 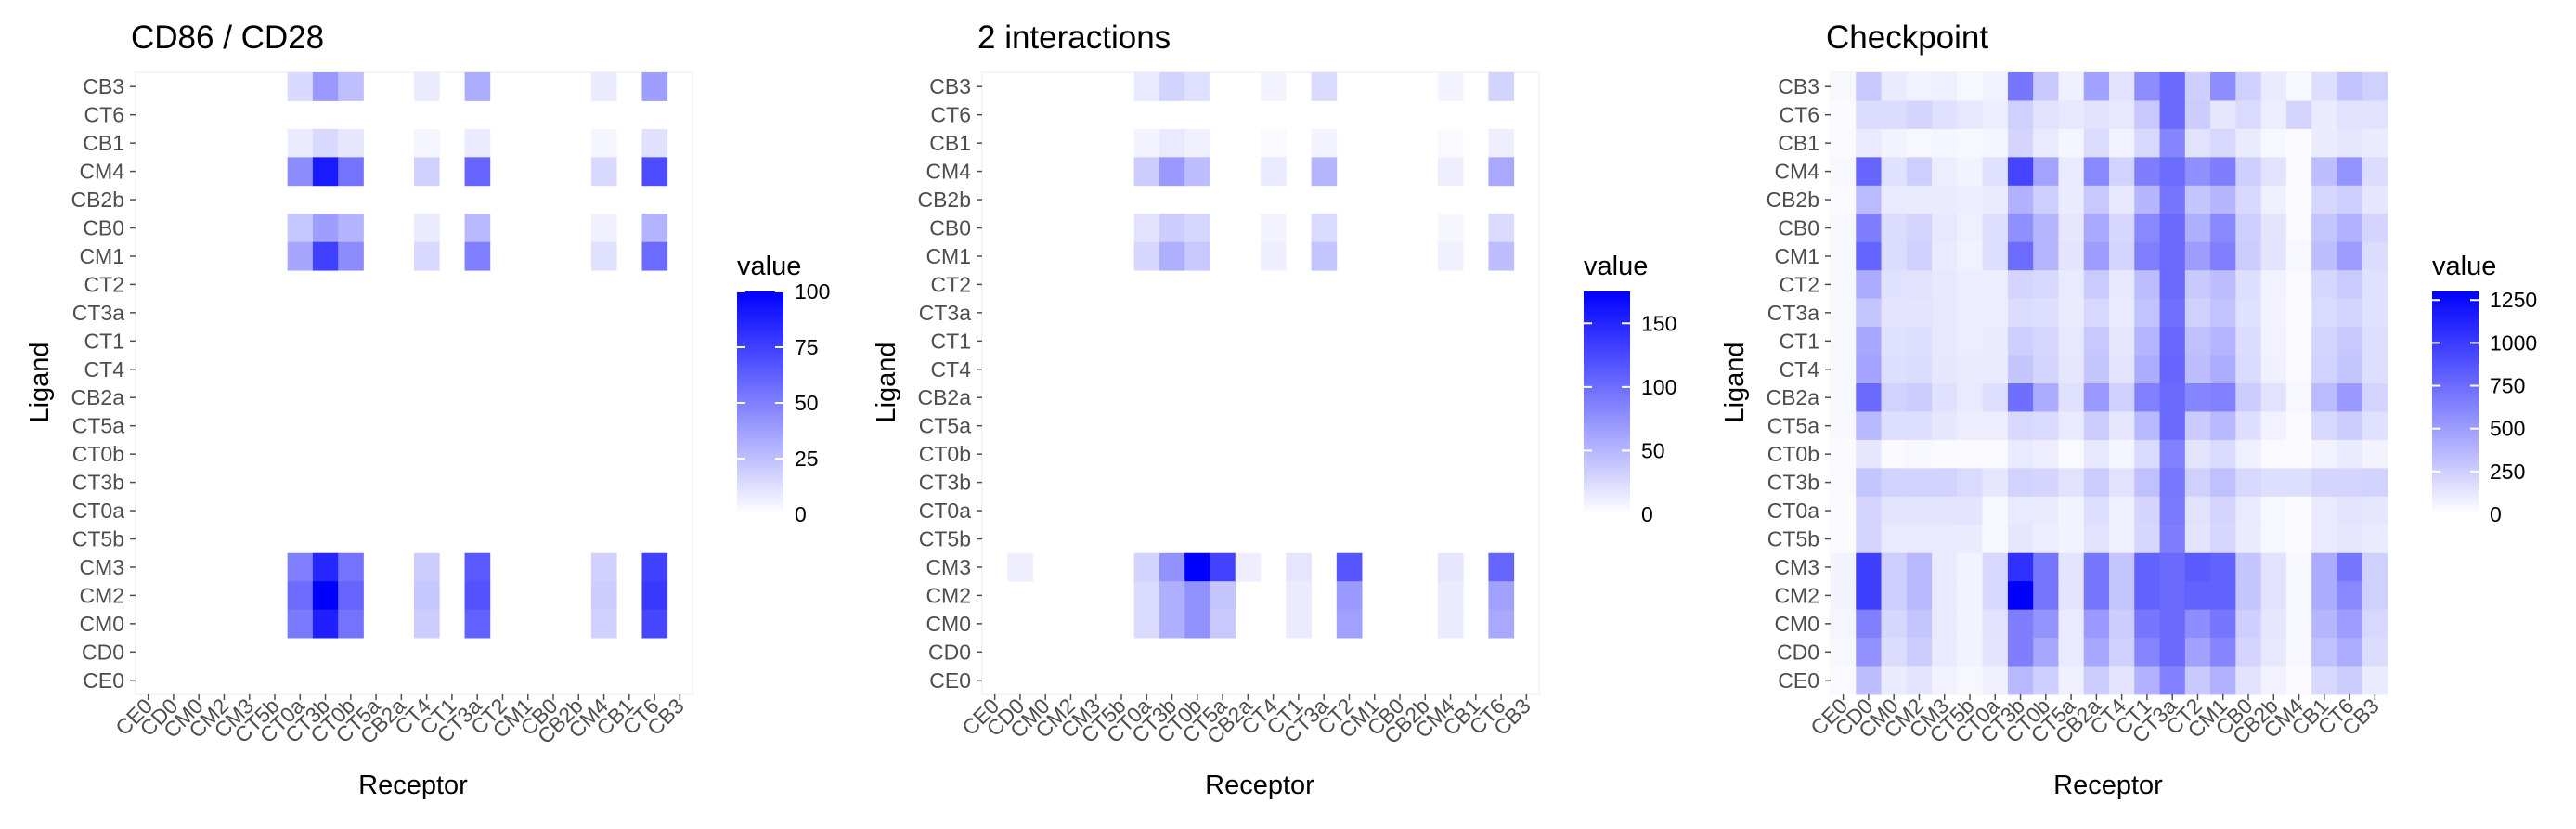 What do you see at coordinates (1658, 323) in the screenshot?
I see `colorbar-tick-label: 150` at bounding box center [1658, 323].